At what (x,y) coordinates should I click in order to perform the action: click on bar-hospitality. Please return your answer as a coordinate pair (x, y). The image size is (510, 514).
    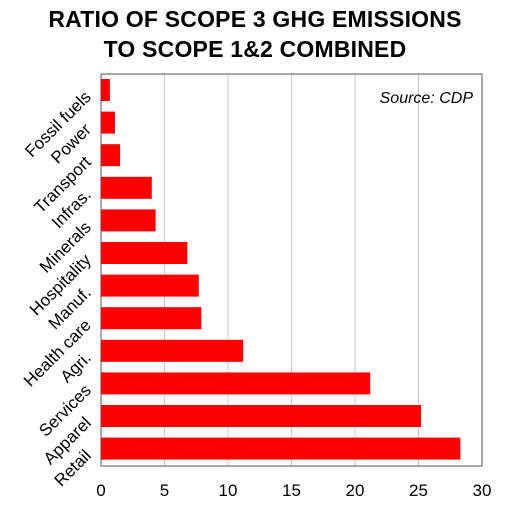
    Looking at the image, I should click on (144, 253).